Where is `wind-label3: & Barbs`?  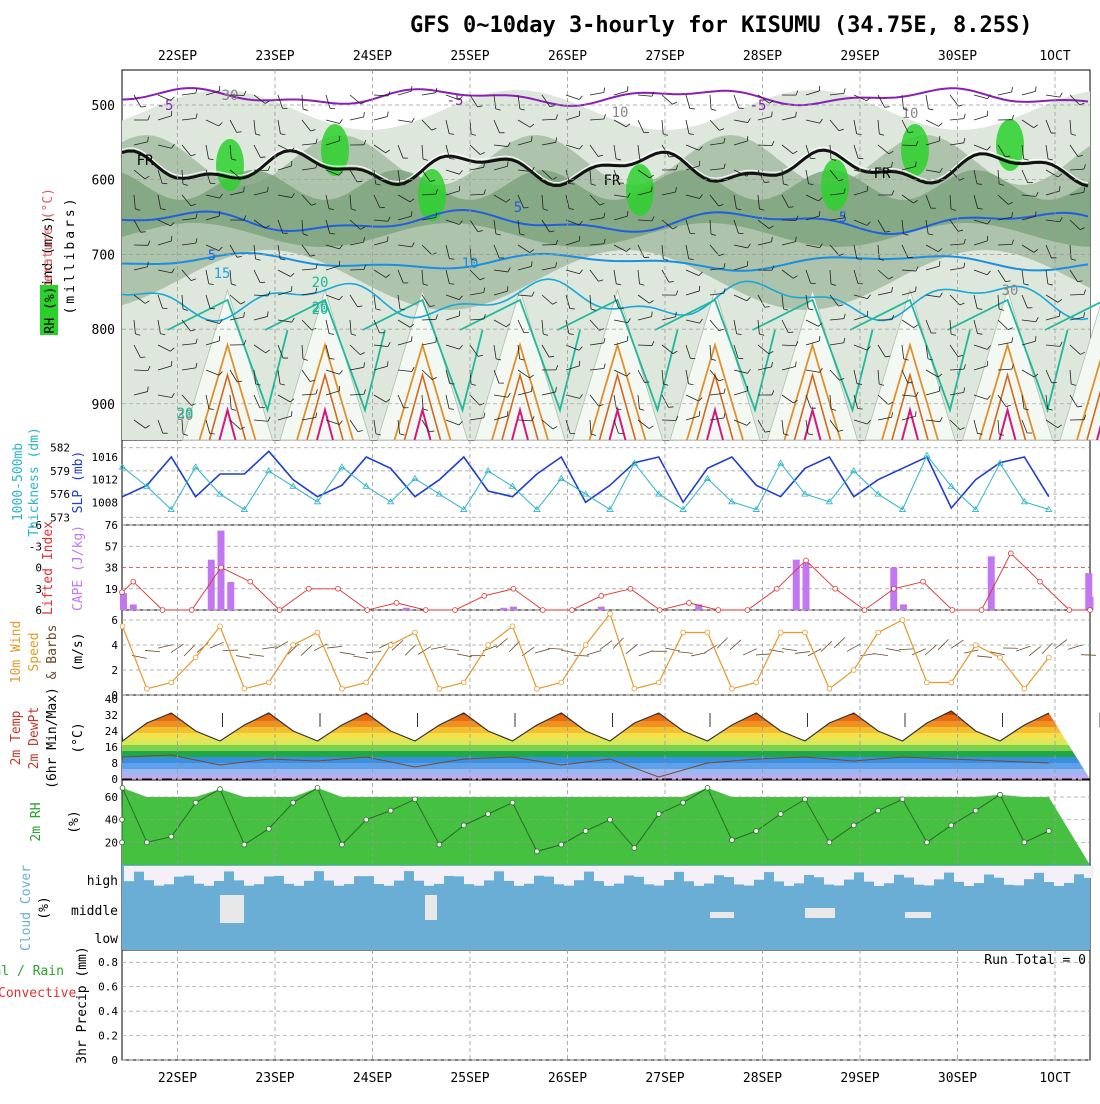 wind-label3: & Barbs is located at coordinates (52, 652).